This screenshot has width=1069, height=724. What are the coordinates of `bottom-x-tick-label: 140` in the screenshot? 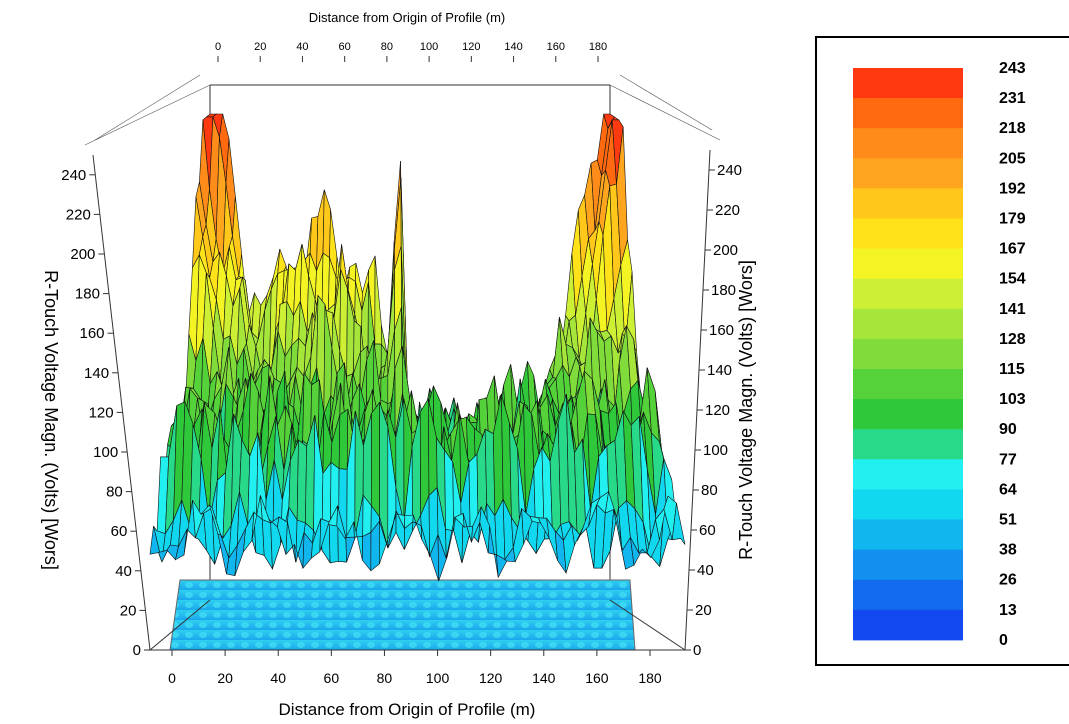 It's located at (544, 678).